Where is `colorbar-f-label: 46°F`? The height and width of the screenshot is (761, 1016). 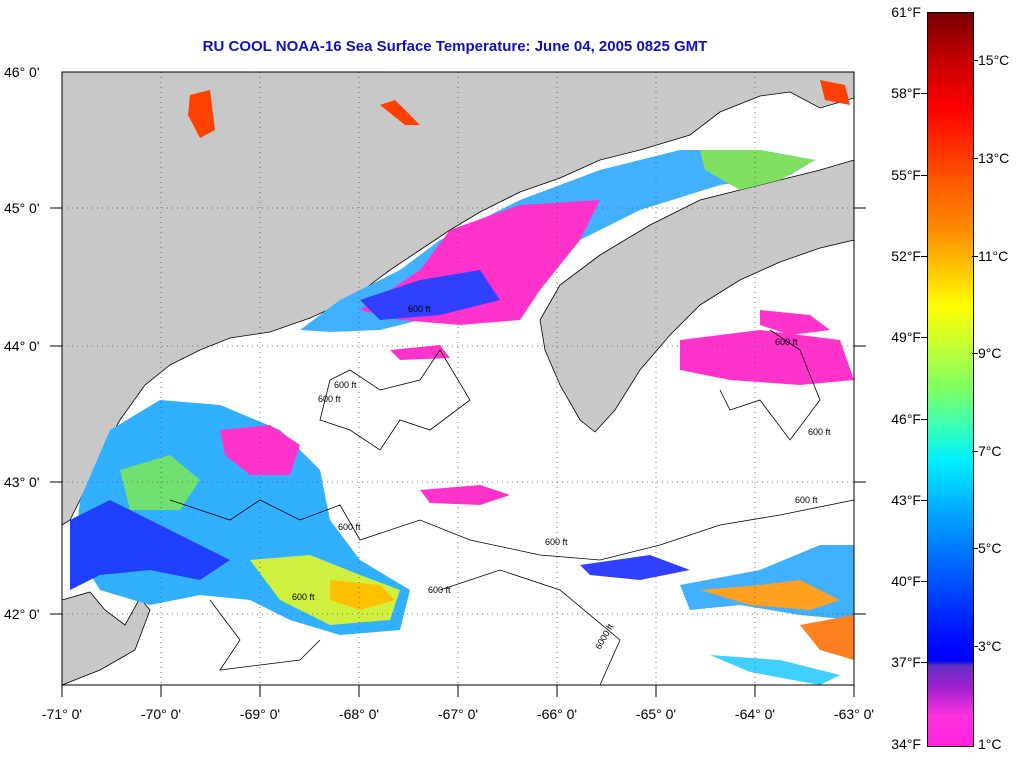 colorbar-f-label: 46°F is located at coordinates (906, 419).